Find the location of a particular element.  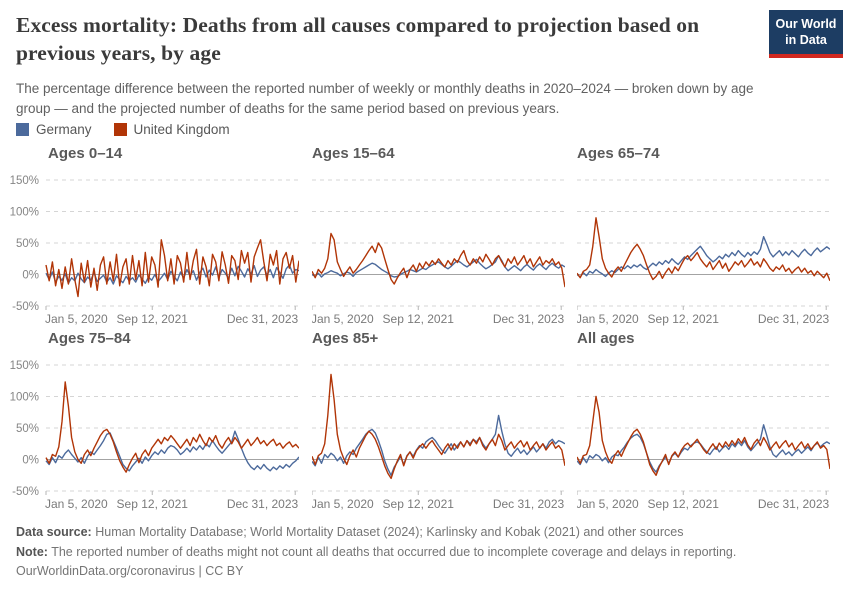

legend-label: Germany is located at coordinates (64, 129).